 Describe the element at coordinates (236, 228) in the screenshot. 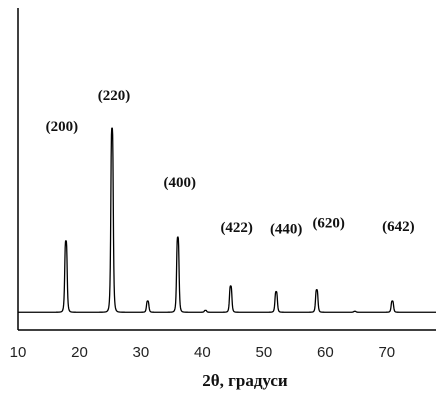

I see `peak-label: (422)` at that location.